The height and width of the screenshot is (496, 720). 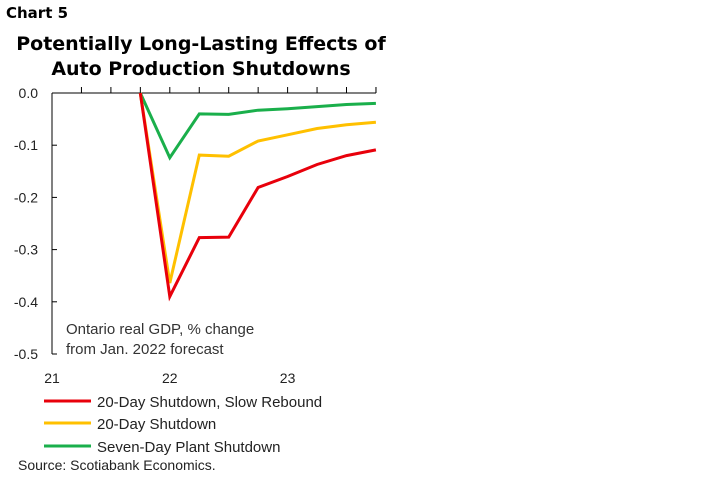 I want to click on x-tick-label: 23, so click(x=288, y=378).